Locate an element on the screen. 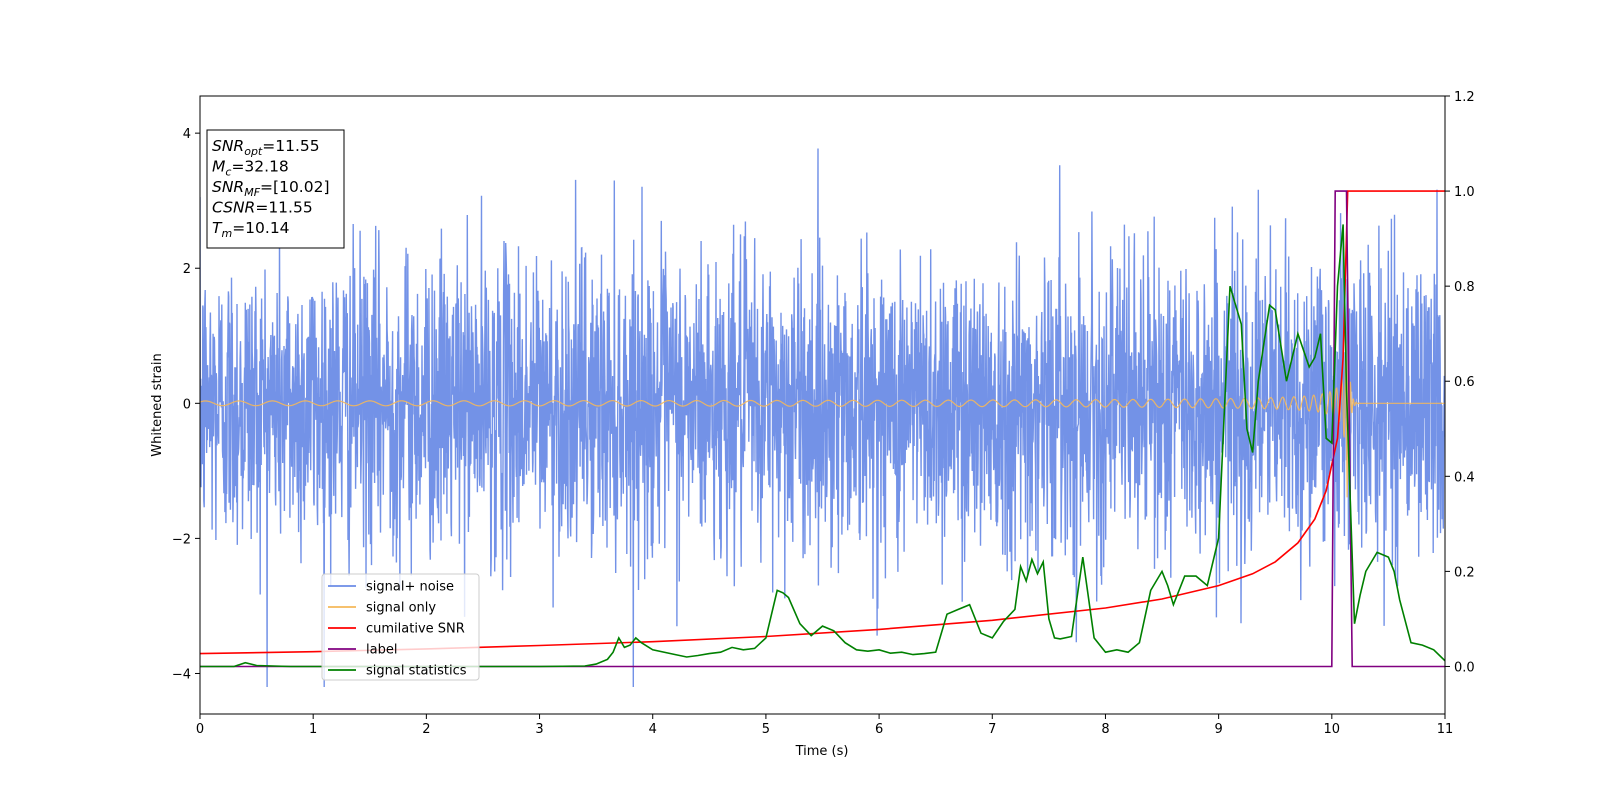 The height and width of the screenshot is (800, 1600). y-tick-label: 0 is located at coordinates (187, 404).